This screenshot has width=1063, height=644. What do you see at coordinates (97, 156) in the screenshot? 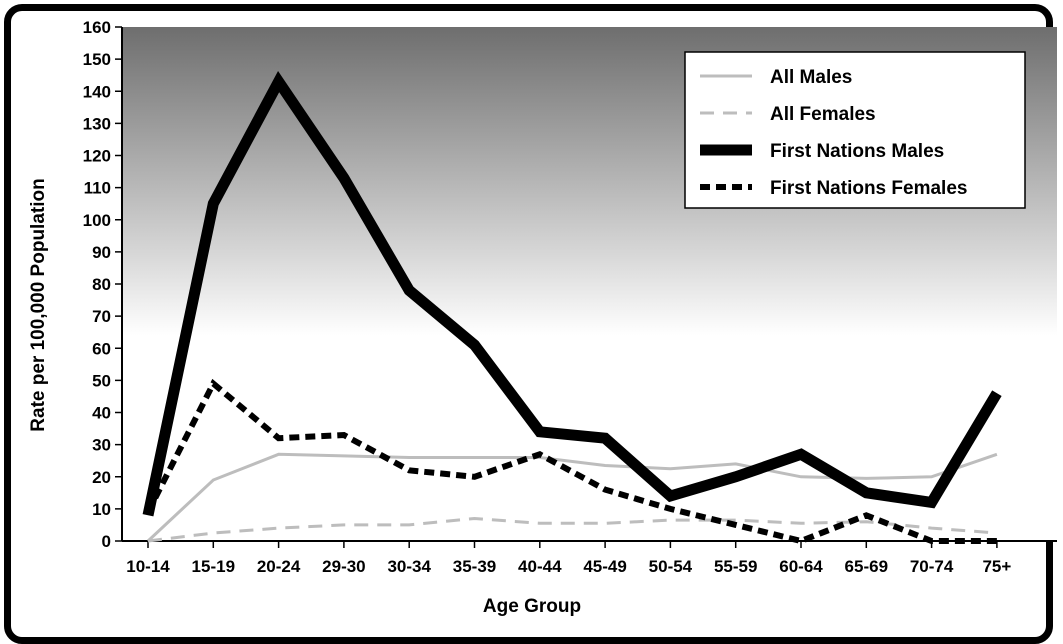
I see `y-tick-label: 120` at bounding box center [97, 156].